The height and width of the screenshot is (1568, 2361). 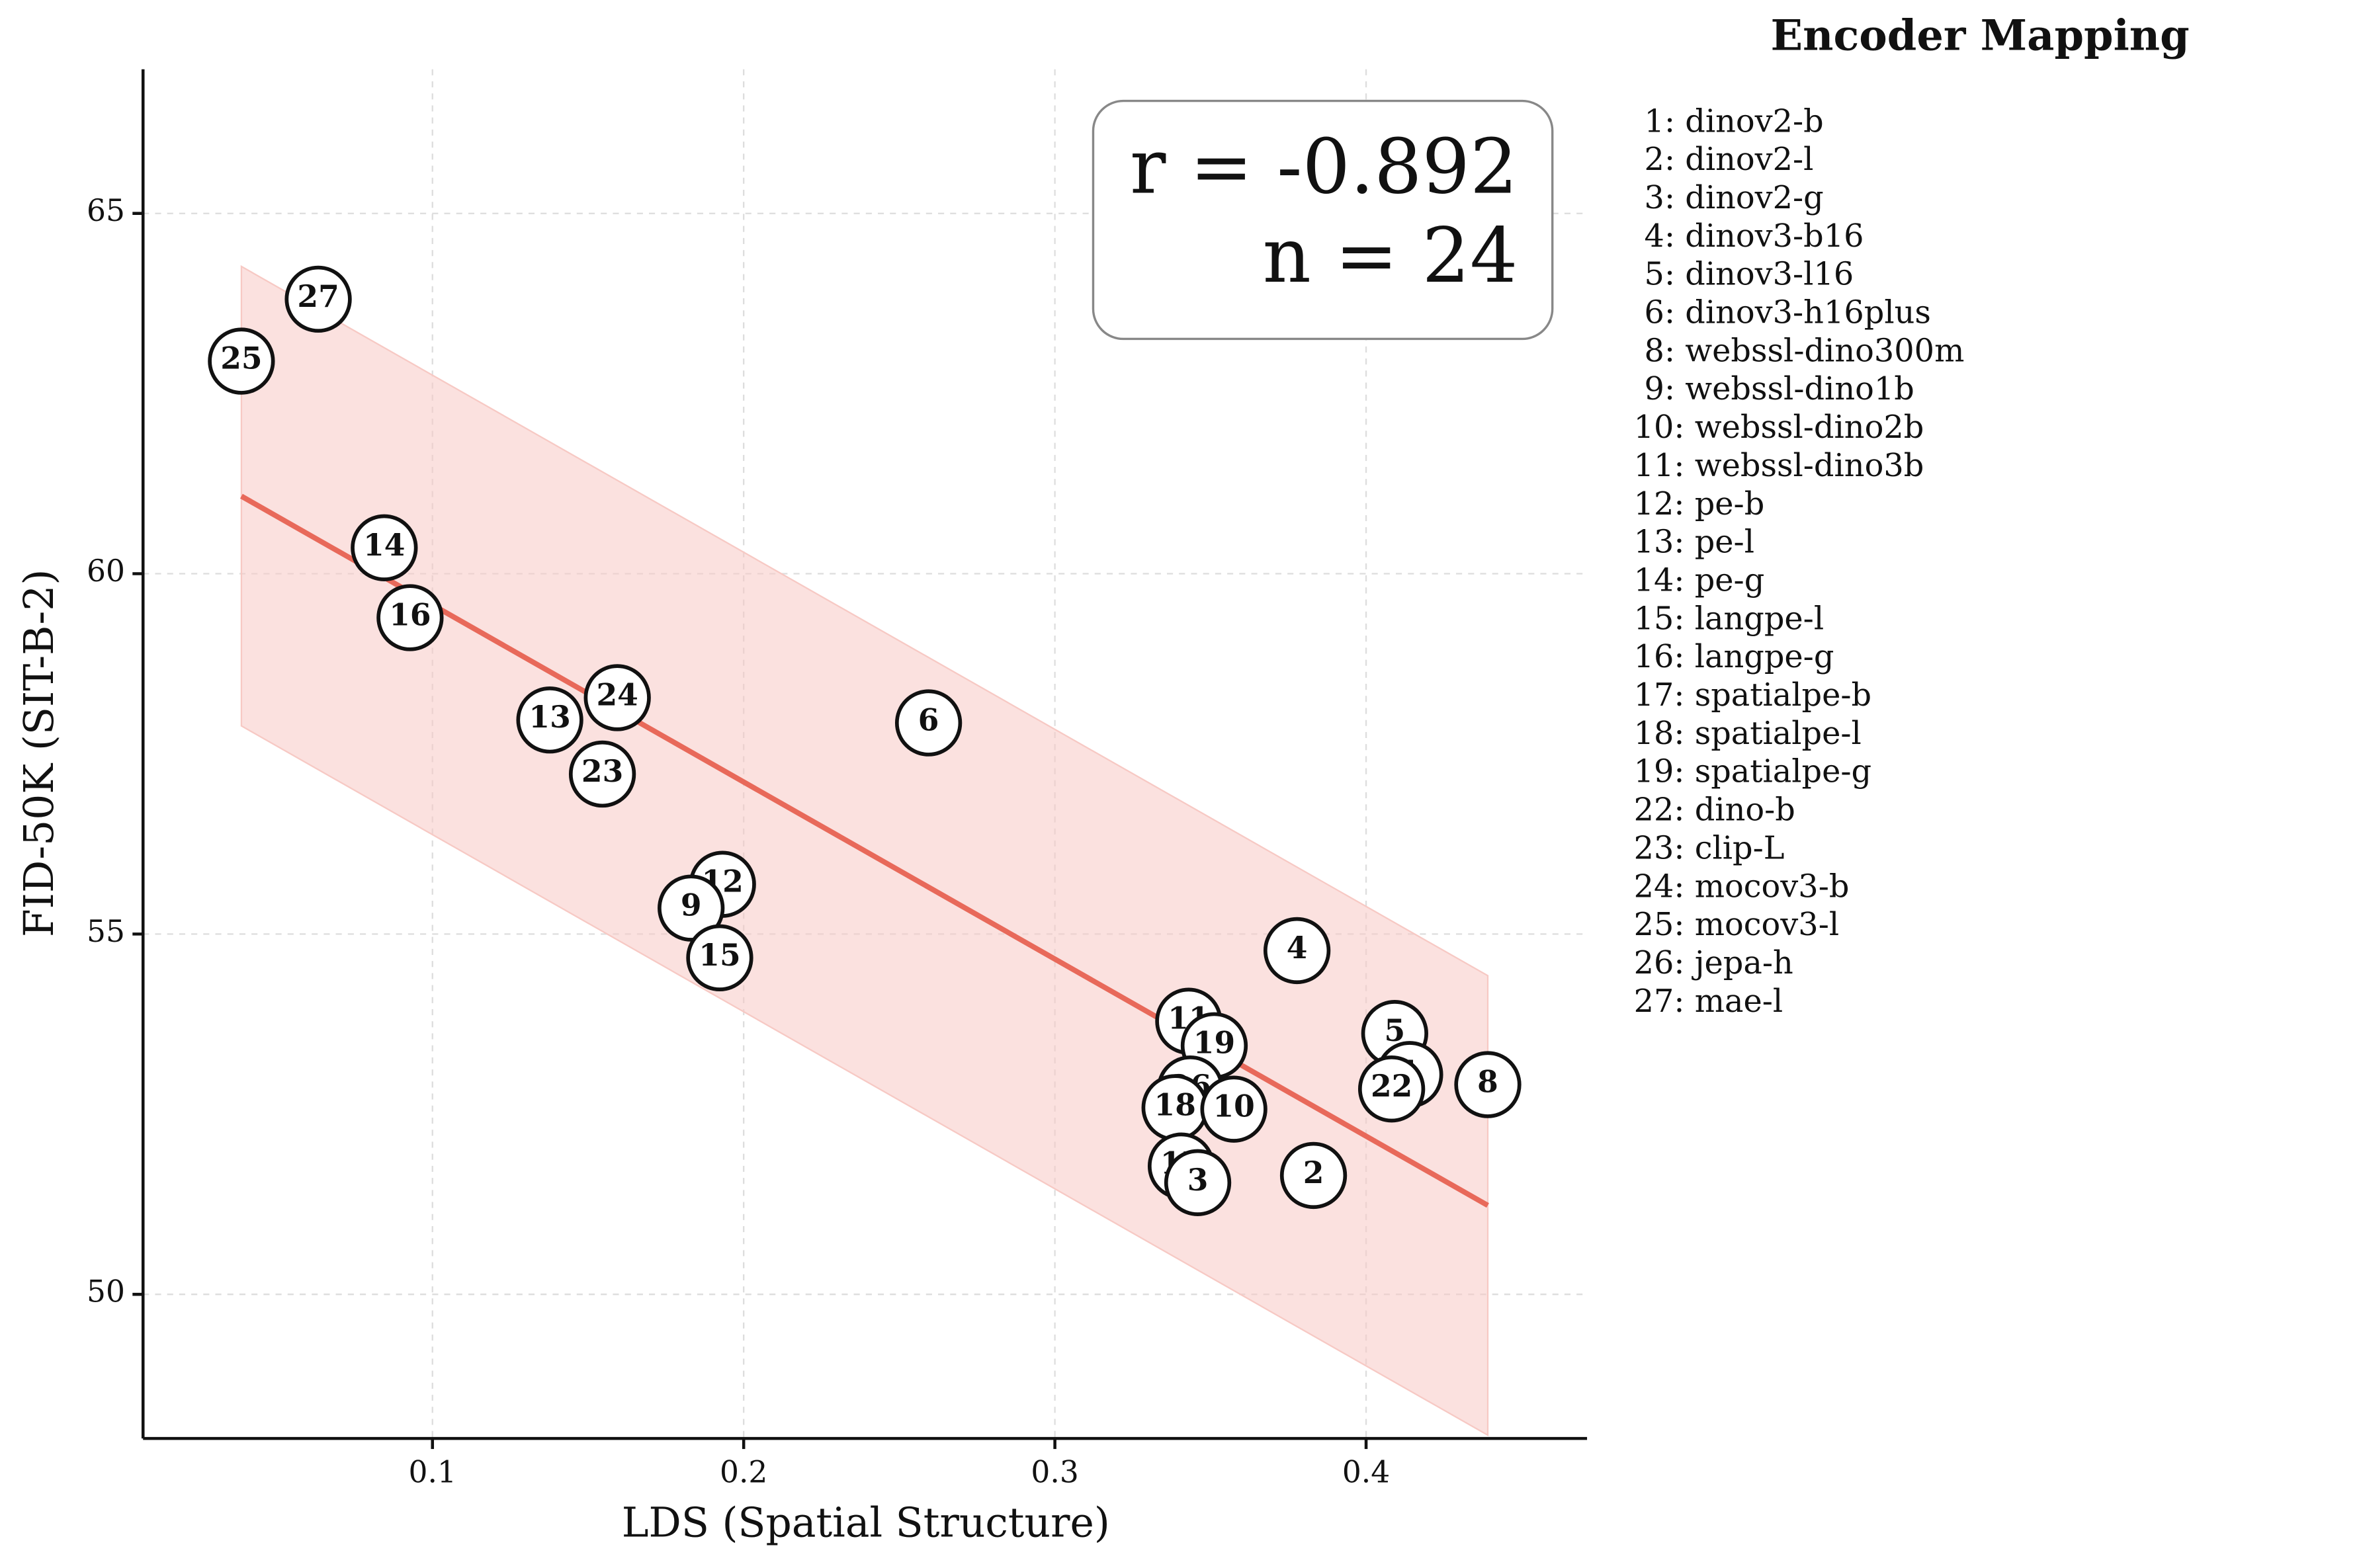 I want to click on point-label: 22, so click(x=1391, y=1086).